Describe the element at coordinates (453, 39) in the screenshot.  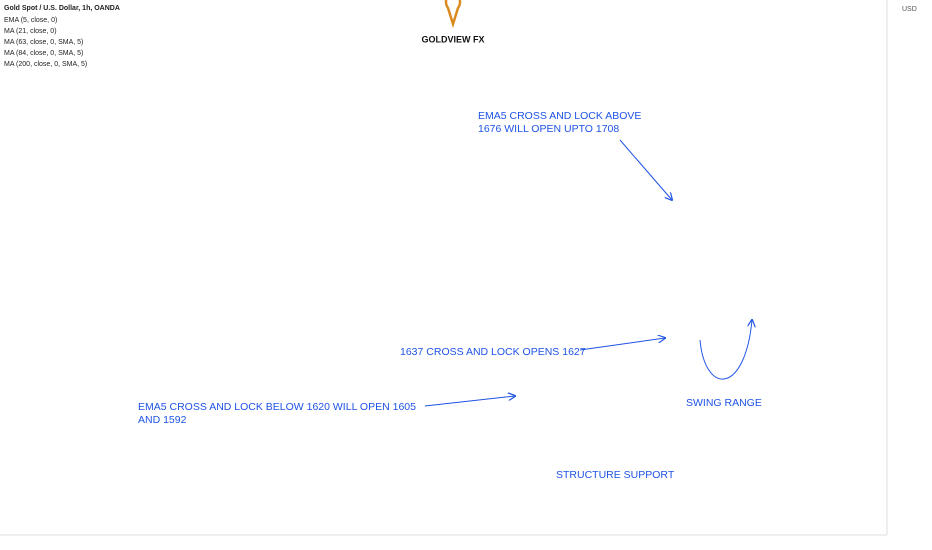
I see `brand: GOLDVIEW FX` at that location.